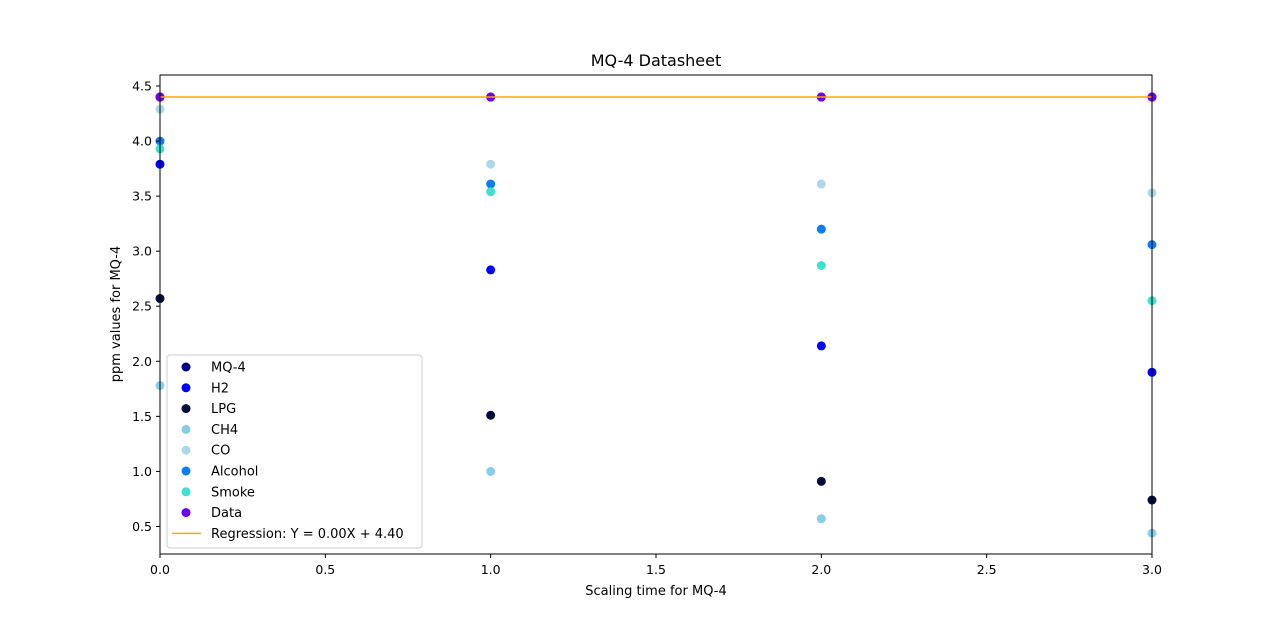 The width and height of the screenshot is (1280, 623). I want to click on legend-label: CO, so click(220, 451).